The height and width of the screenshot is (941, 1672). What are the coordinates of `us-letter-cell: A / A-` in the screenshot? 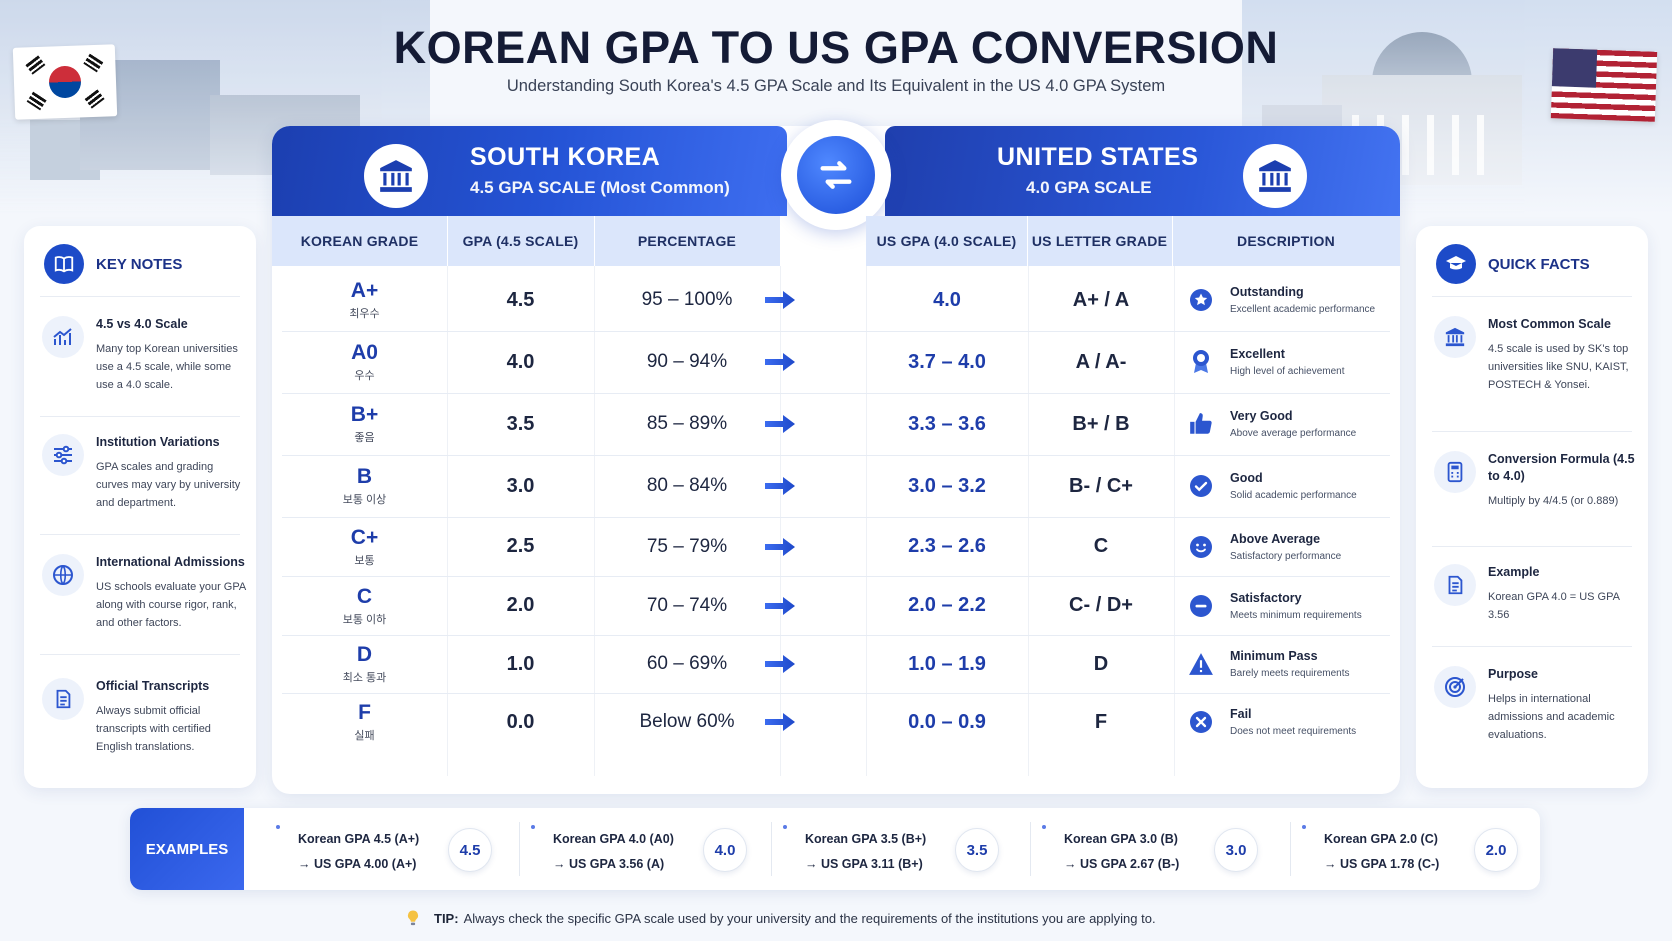 It's located at (1101, 362).